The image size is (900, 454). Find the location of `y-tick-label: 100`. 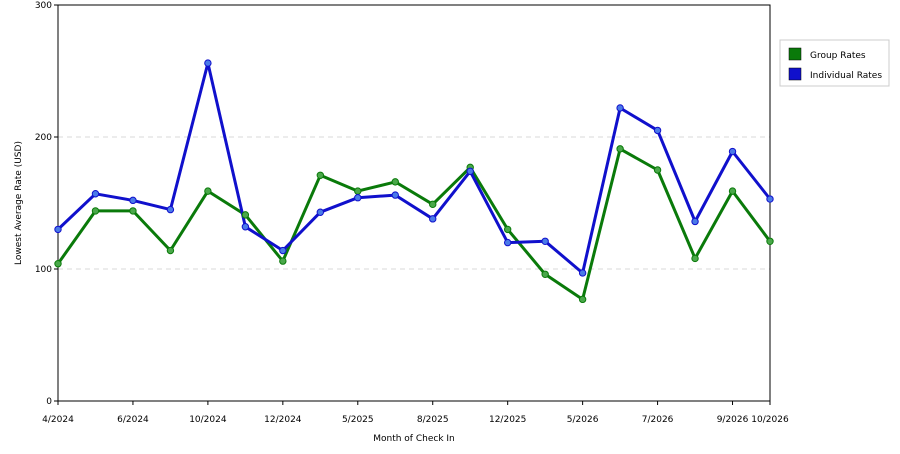

y-tick-label: 100 is located at coordinates (43, 270).